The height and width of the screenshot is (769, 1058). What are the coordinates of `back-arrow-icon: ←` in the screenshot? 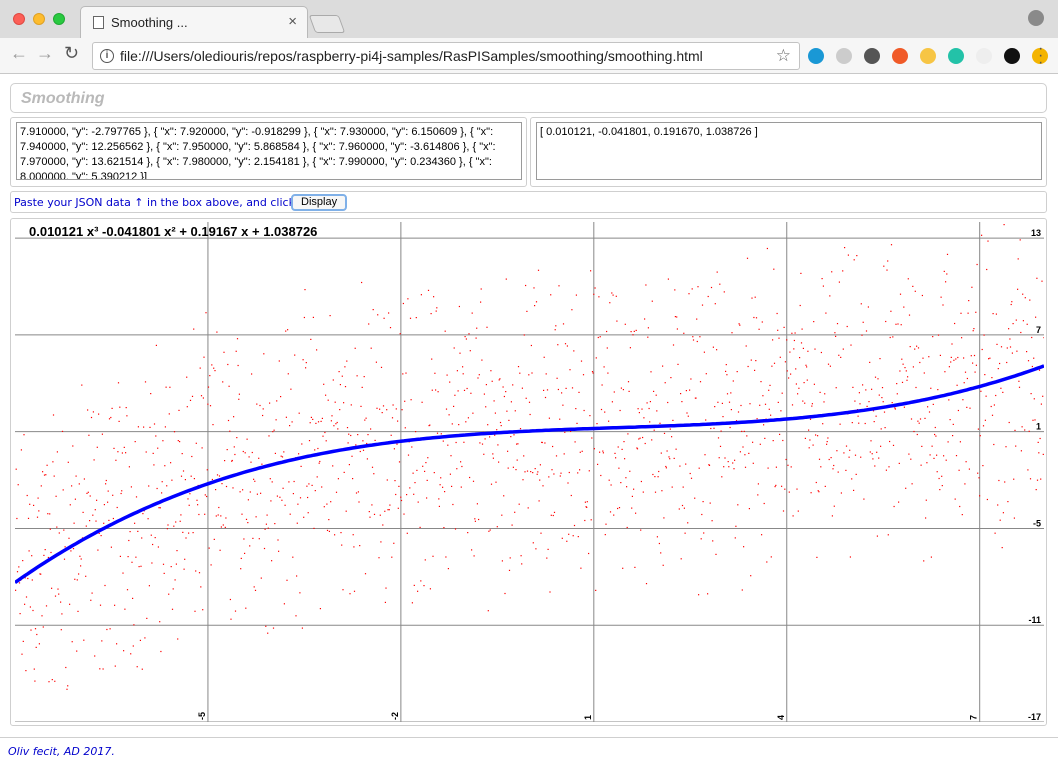 It's located at (19, 53).